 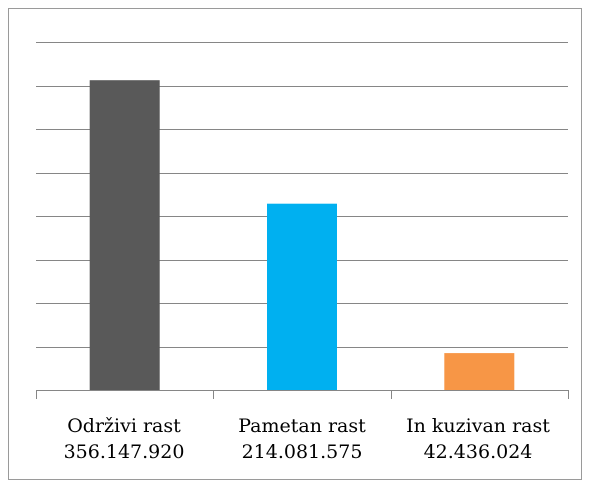 What do you see at coordinates (478, 426) in the screenshot?
I see `category-name: In kuzivan rast` at bounding box center [478, 426].